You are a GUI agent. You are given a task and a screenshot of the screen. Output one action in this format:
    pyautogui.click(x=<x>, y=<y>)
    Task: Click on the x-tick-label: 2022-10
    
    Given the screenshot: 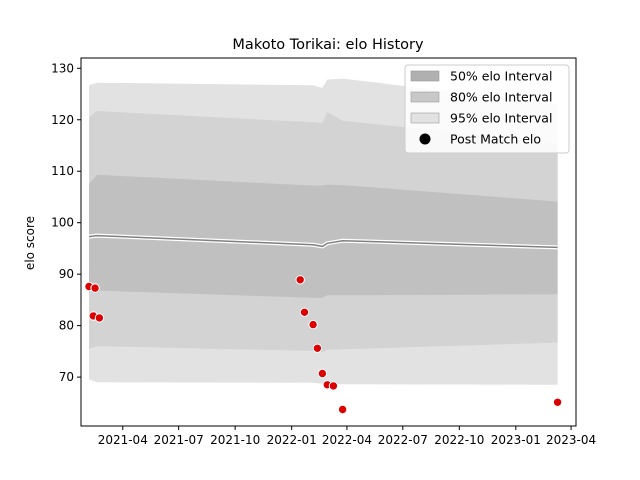 What is the action you would take?
    pyautogui.click(x=459, y=440)
    